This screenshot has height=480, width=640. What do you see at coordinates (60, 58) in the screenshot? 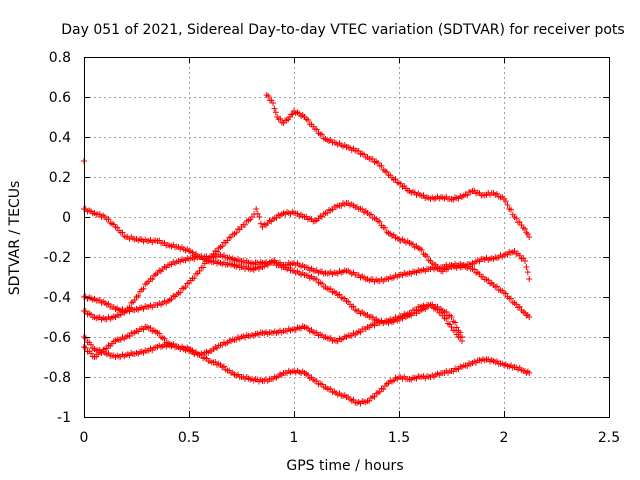
I see `y-tick-label: 0.8` at bounding box center [60, 58].